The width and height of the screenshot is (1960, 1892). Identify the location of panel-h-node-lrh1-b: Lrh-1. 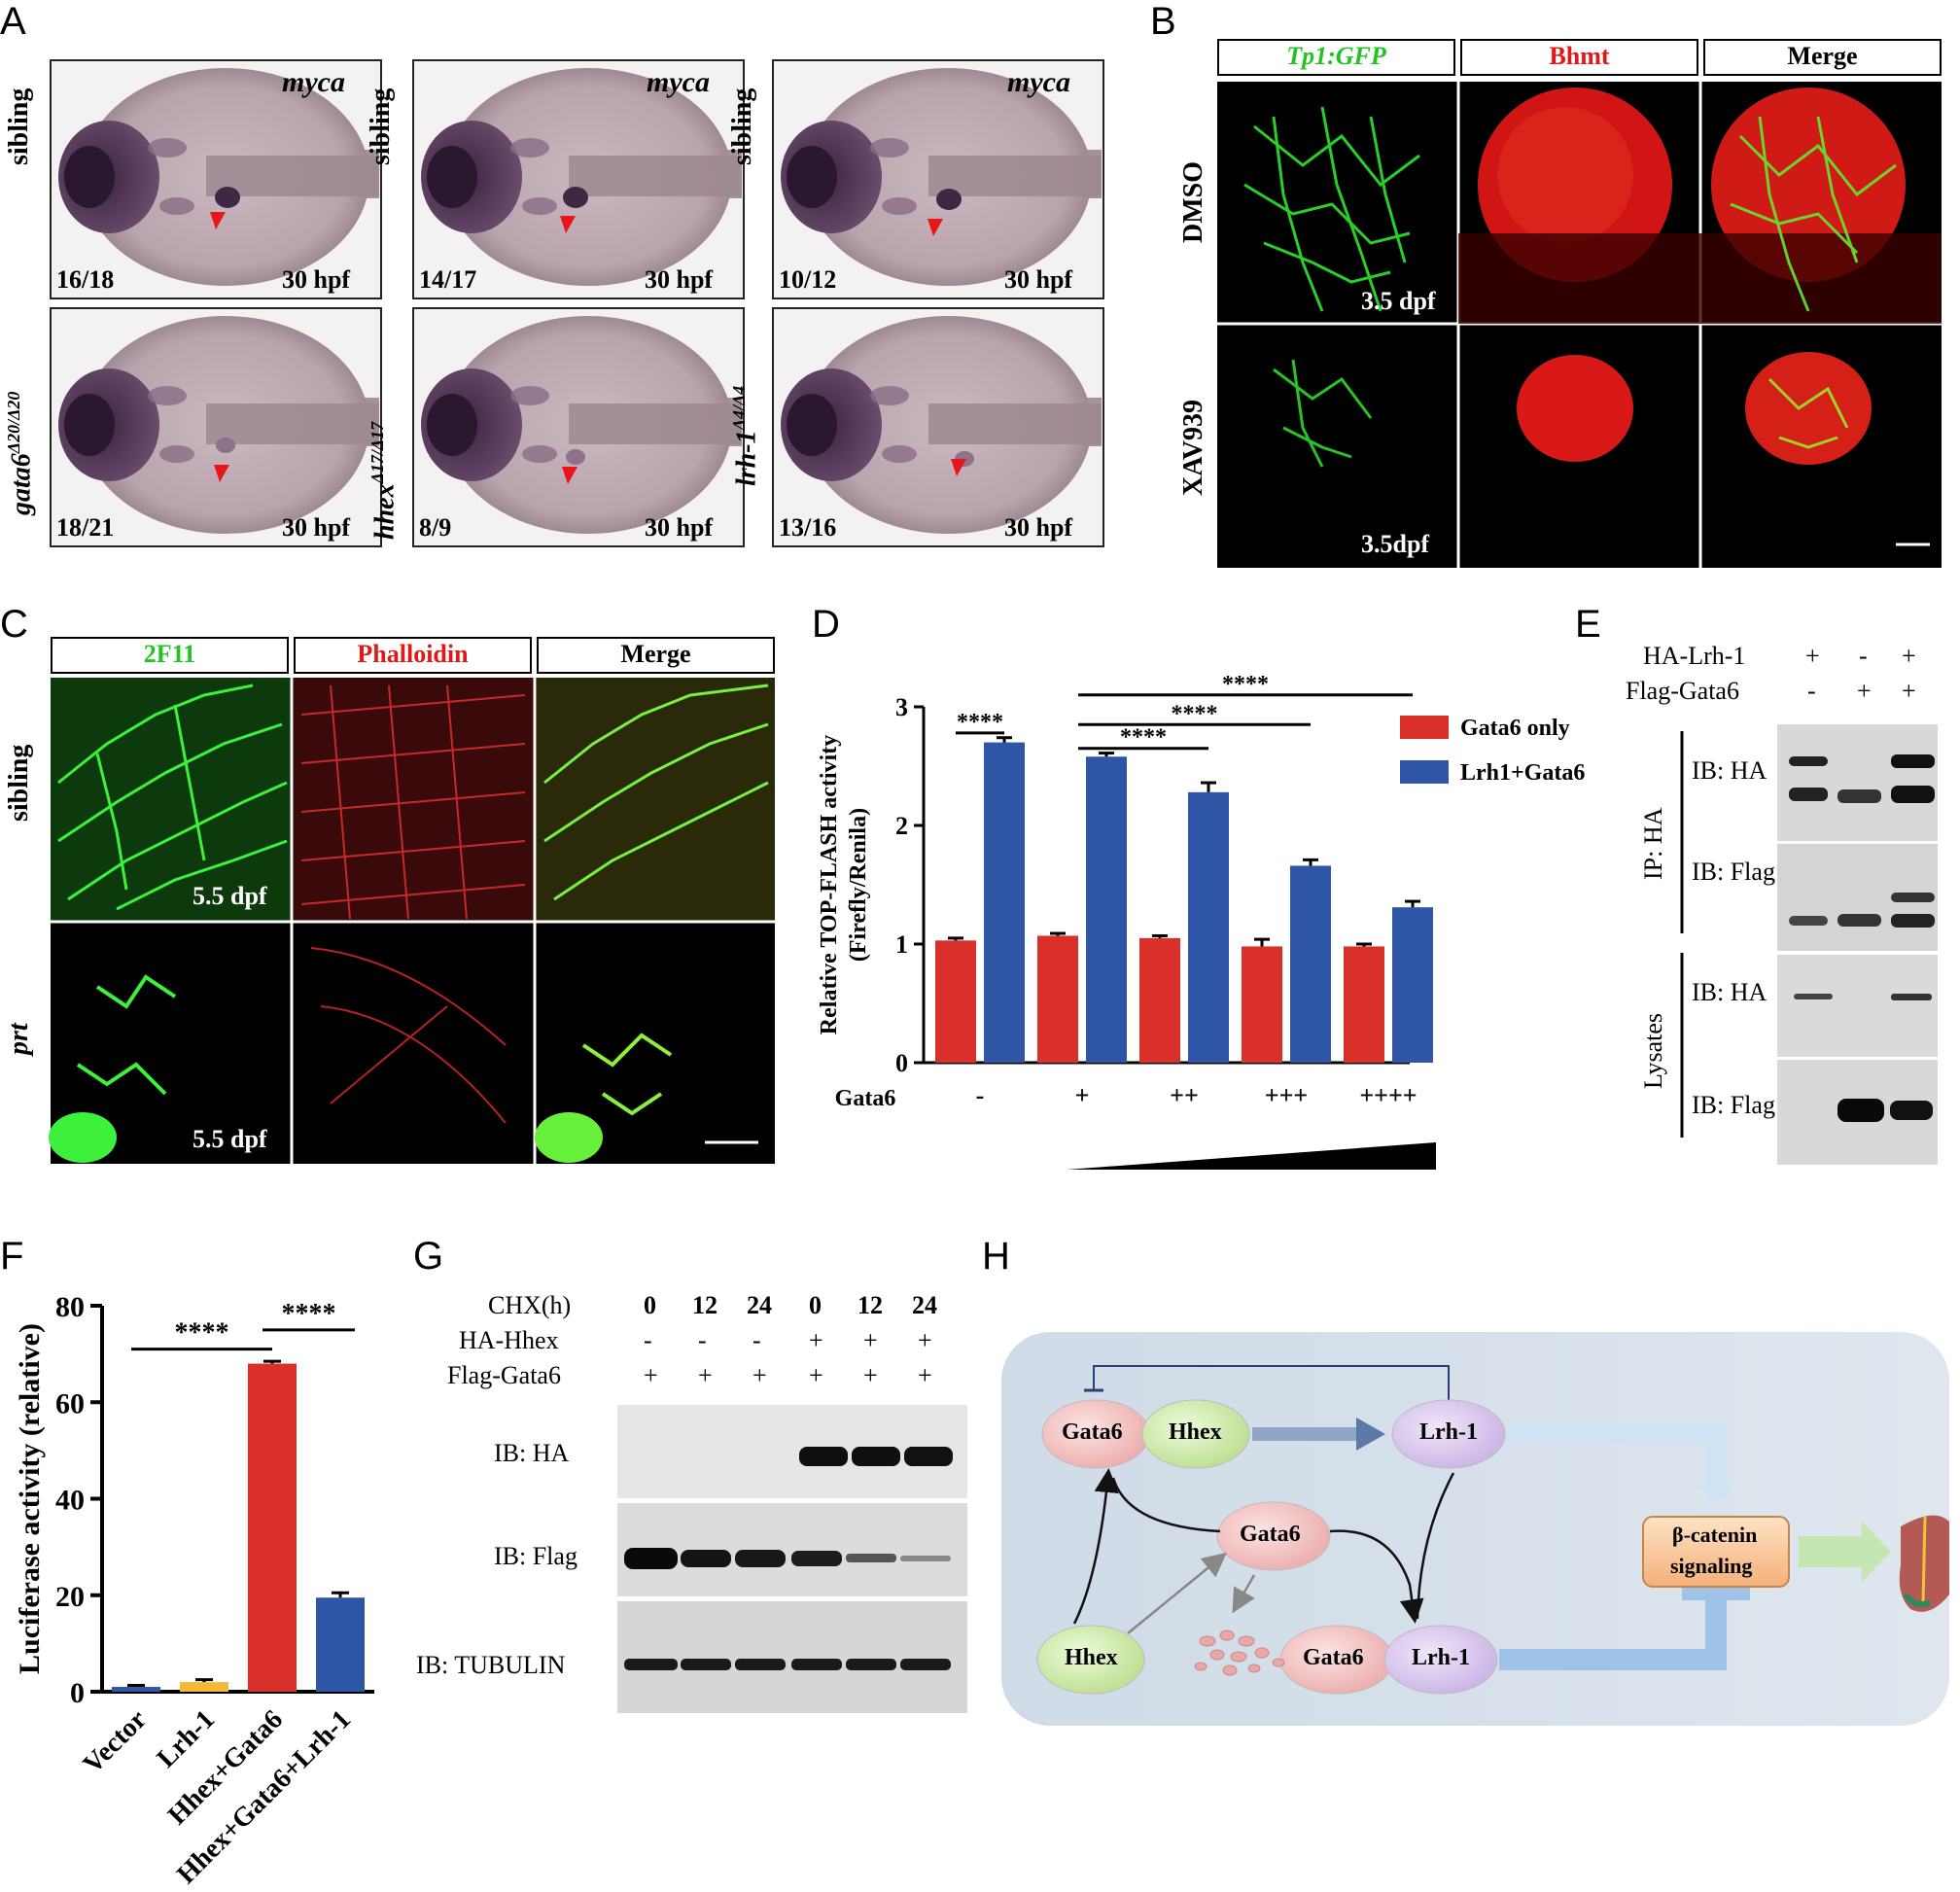
(1441, 1657).